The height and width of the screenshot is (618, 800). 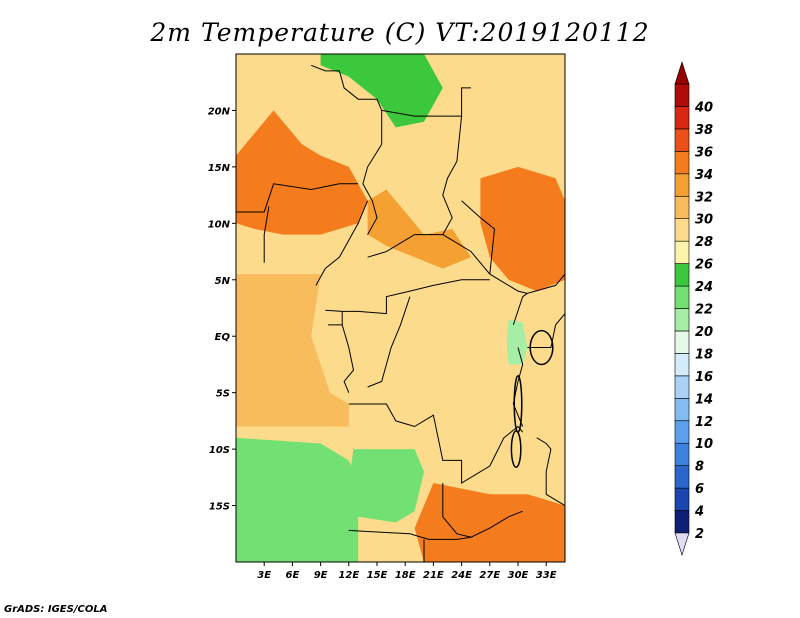 I want to click on lat-tick-label: 5S, so click(x=223, y=394).